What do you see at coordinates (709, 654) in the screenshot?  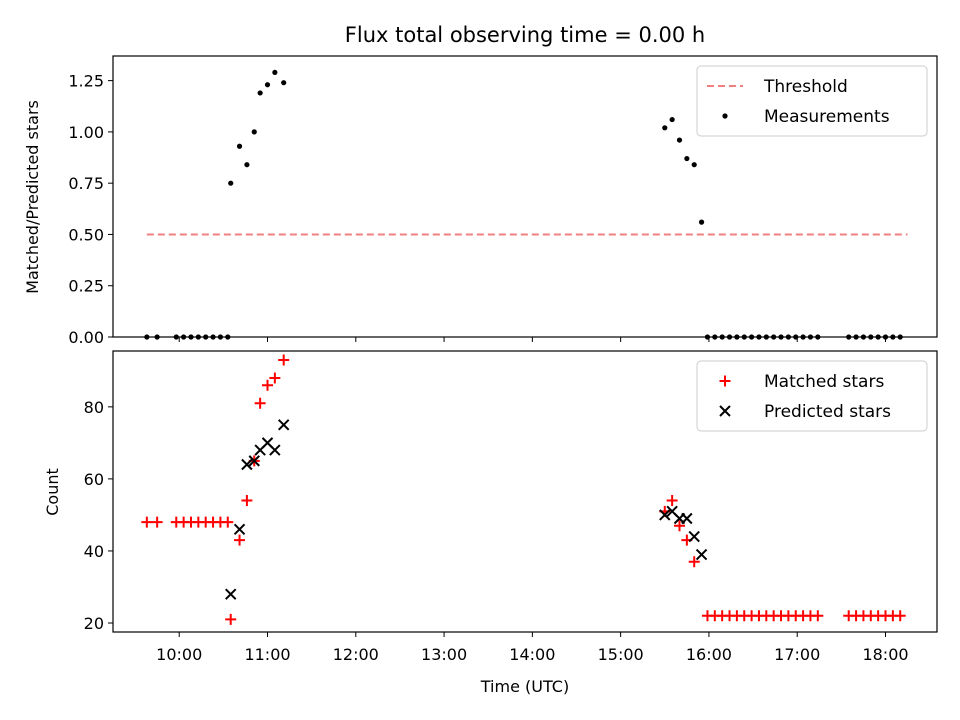 I see `x-tick-label: 16:00` at bounding box center [709, 654].